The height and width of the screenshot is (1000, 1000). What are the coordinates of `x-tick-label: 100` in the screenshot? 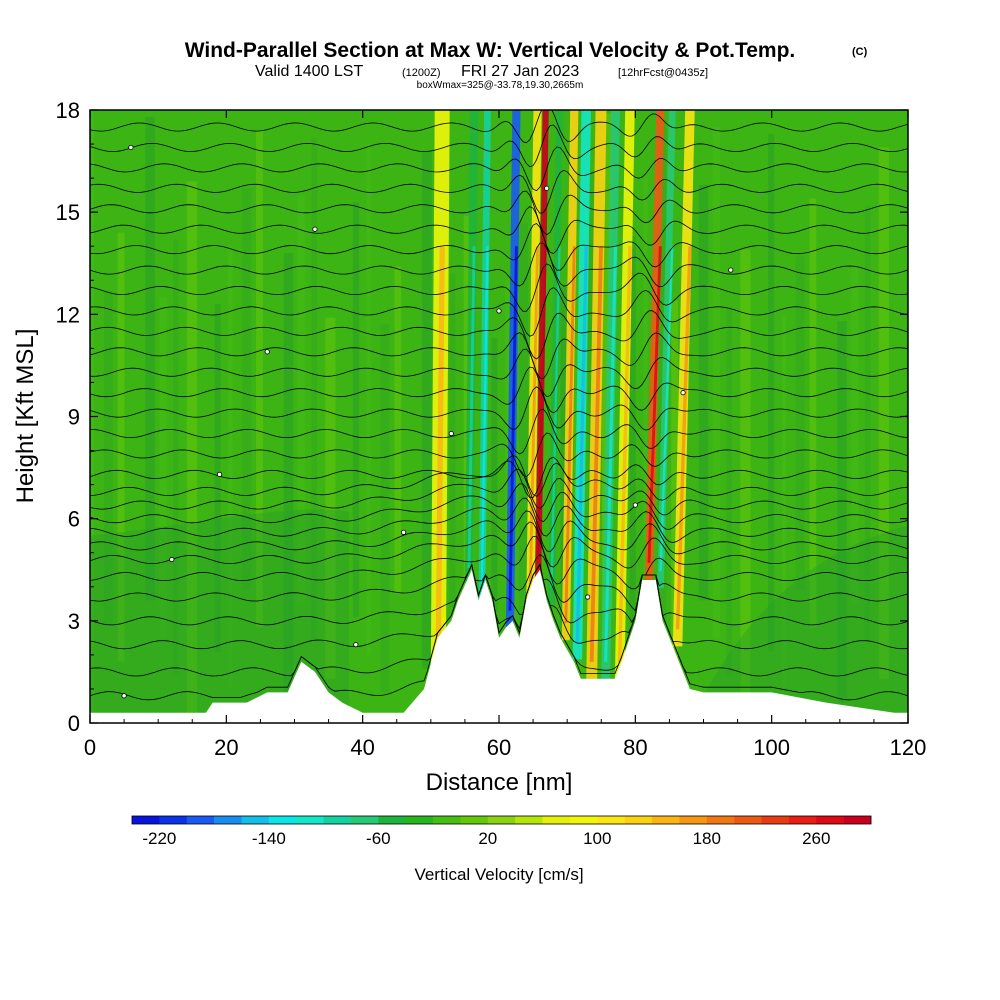 It's located at (771, 747).